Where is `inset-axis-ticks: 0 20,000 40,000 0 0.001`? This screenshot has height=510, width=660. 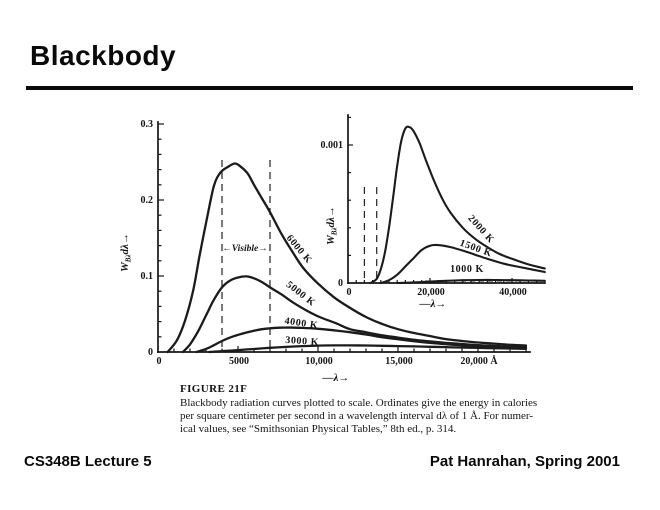
inset-axis-ticks: 0 20,000 40,000 0 0.001 is located at coordinates (433, 207).